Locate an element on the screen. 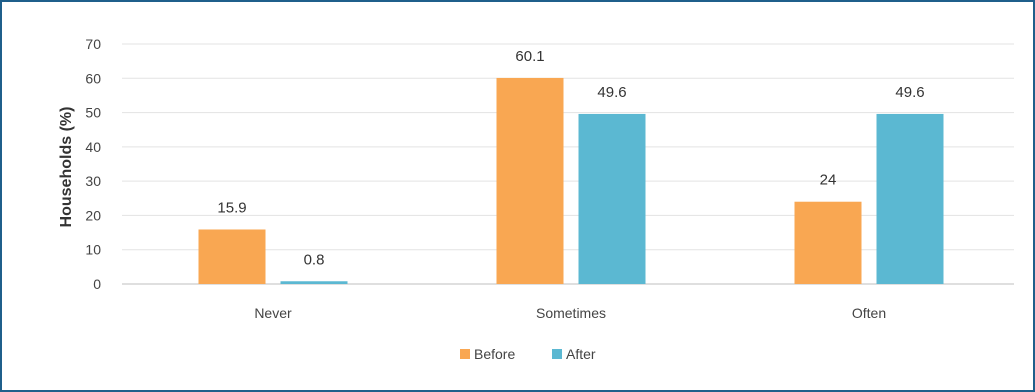 This screenshot has width=1035, height=392. y-tick-label: 40 is located at coordinates (93, 147).